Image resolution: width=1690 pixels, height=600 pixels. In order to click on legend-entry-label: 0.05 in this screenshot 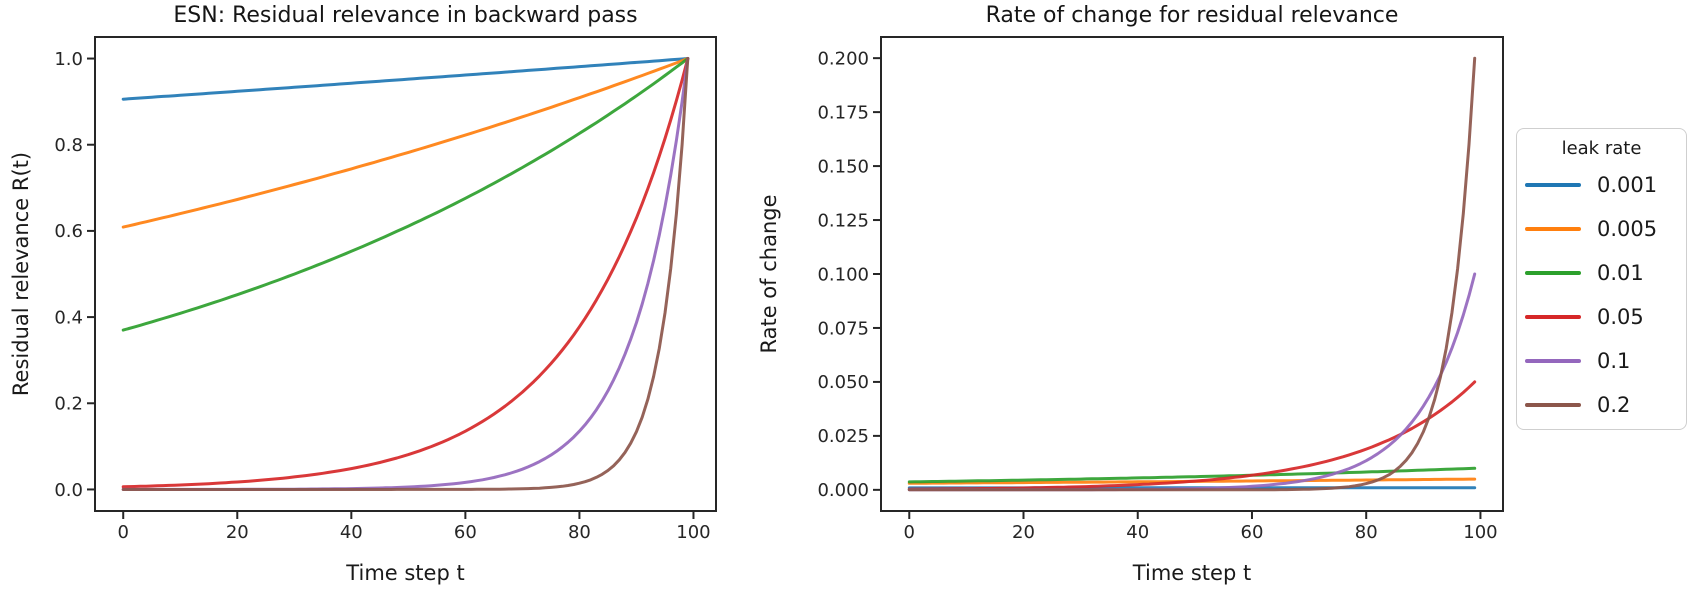, I will do `click(1620, 317)`.